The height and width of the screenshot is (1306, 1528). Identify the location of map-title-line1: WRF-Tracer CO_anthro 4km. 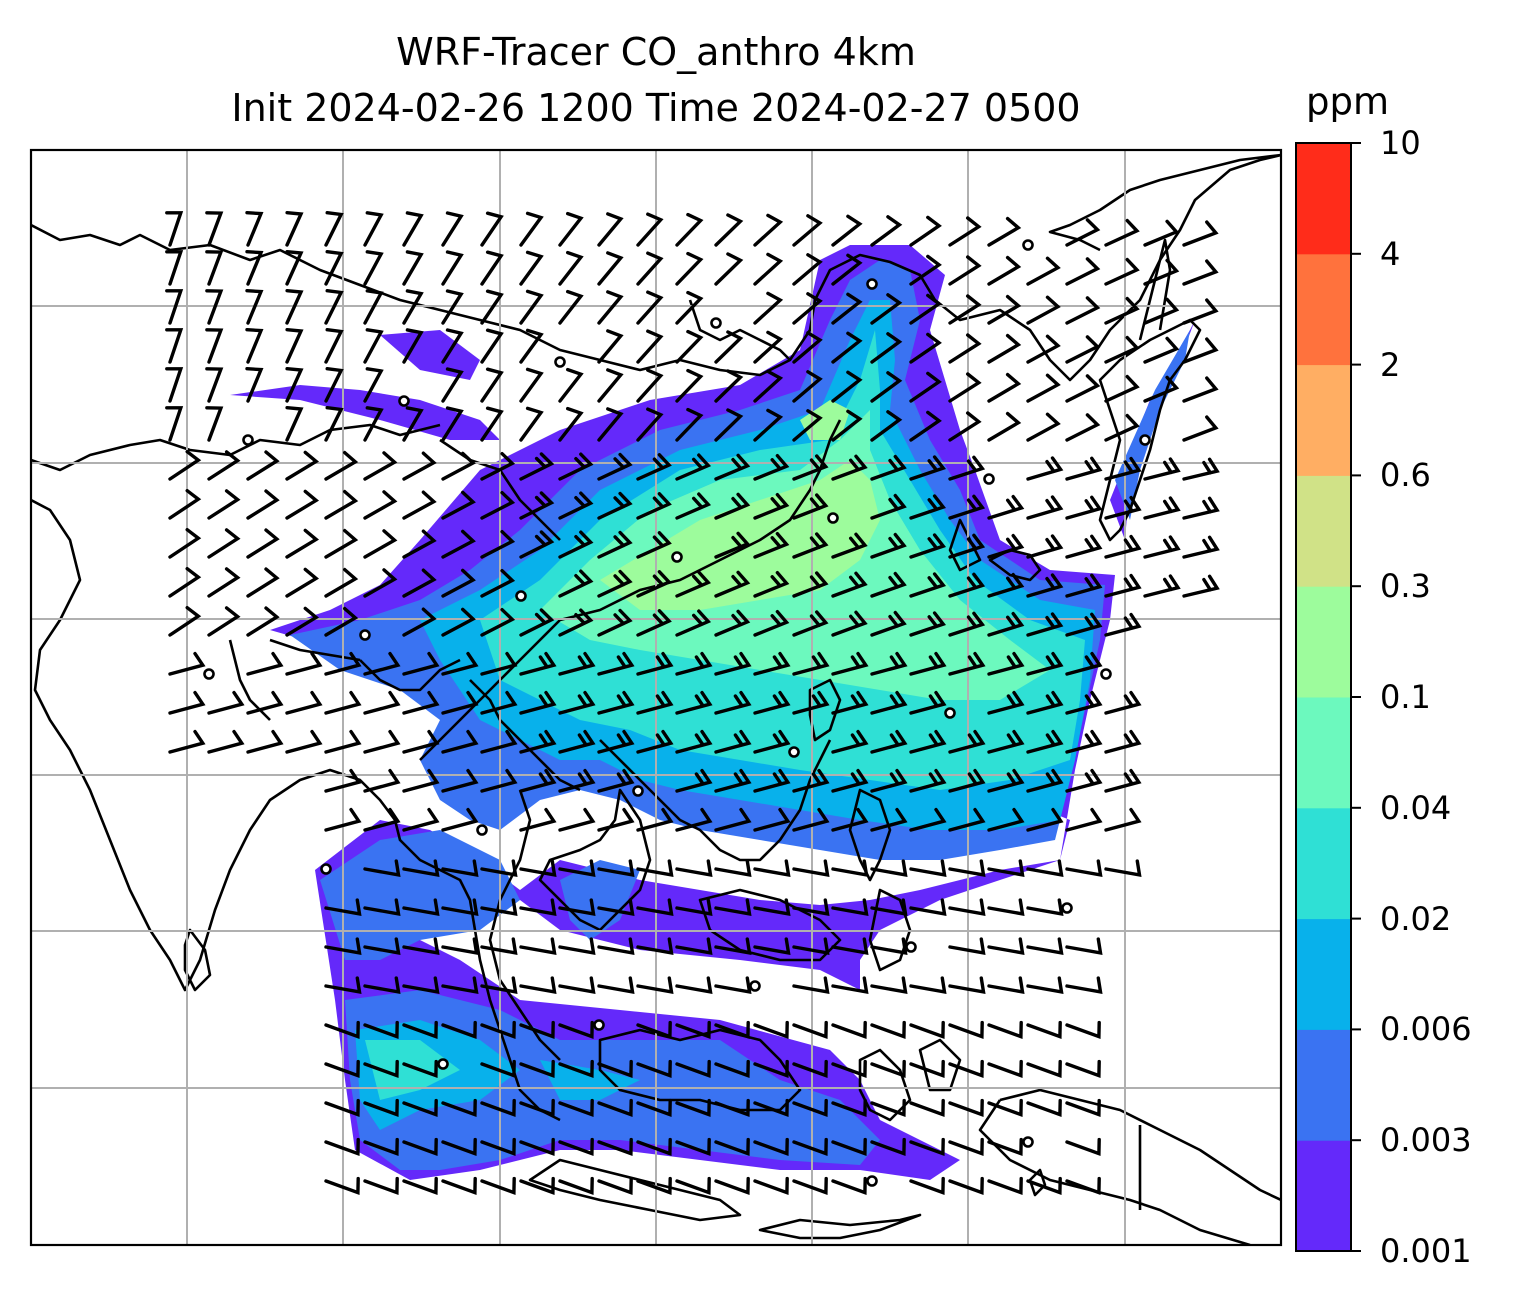
(656, 52).